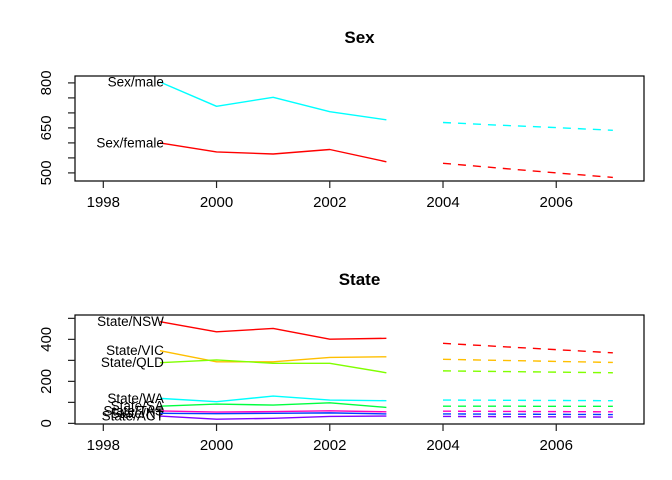 The width and height of the screenshot is (672, 480). Describe the element at coordinates (273, 356) in the screenshot. I see `series-history-line-state-vic` at that location.